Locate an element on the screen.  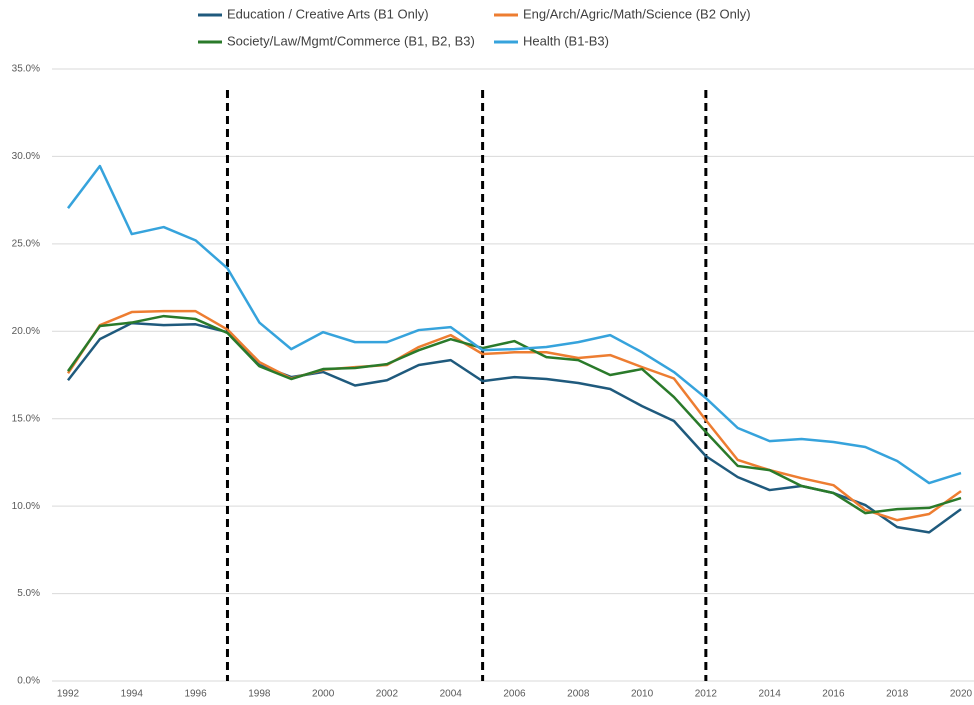
y-tick-label: 25.0% is located at coordinates (26, 243).